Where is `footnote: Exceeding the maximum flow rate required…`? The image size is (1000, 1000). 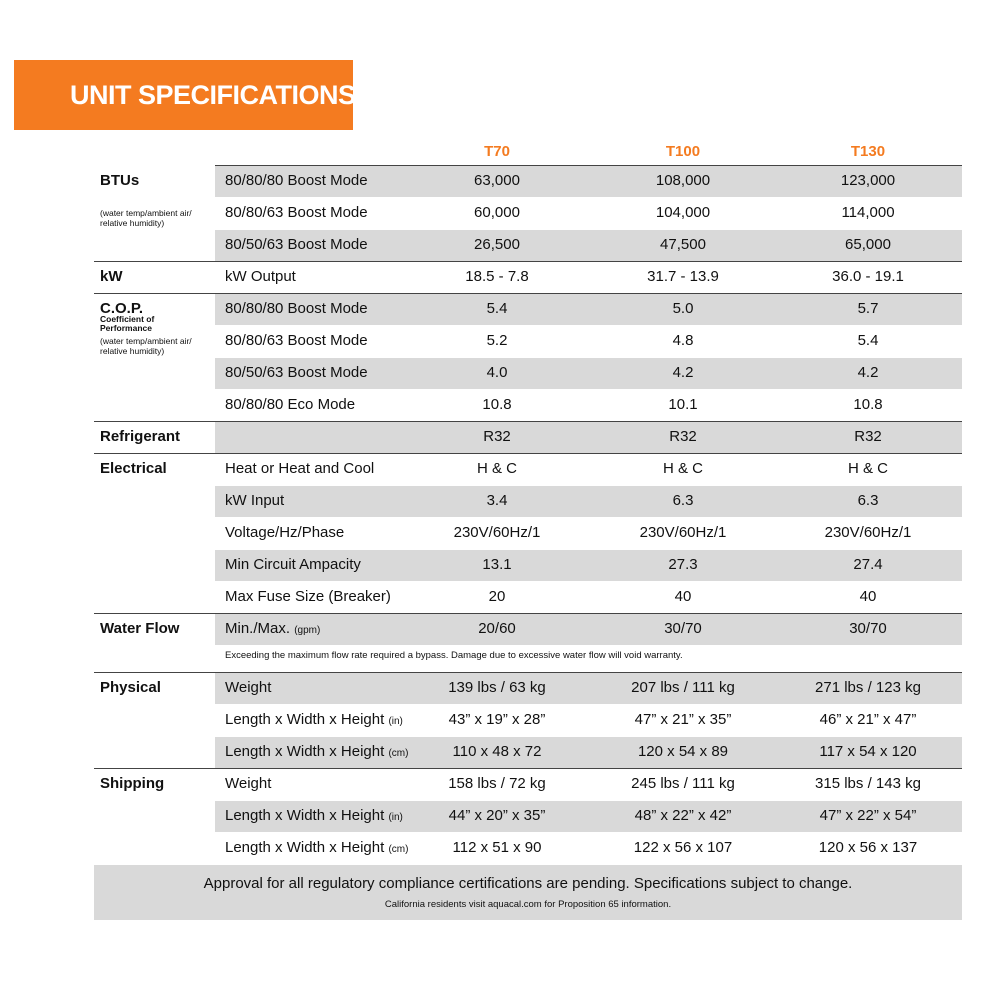 footnote: Exceeding the maximum flow rate required… is located at coordinates (454, 655).